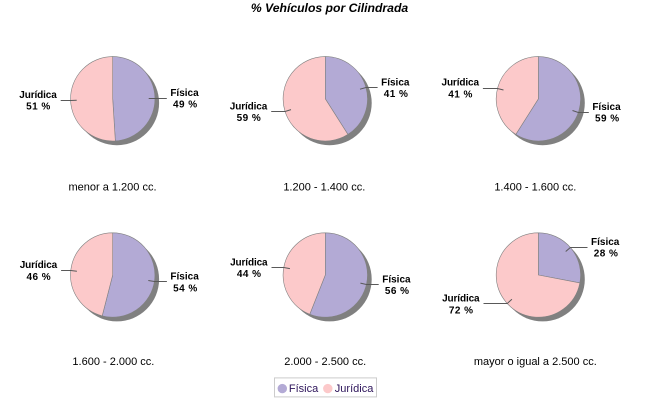  I want to click on svg-text: 1.400 - 1.600 cc., so click(535, 188).